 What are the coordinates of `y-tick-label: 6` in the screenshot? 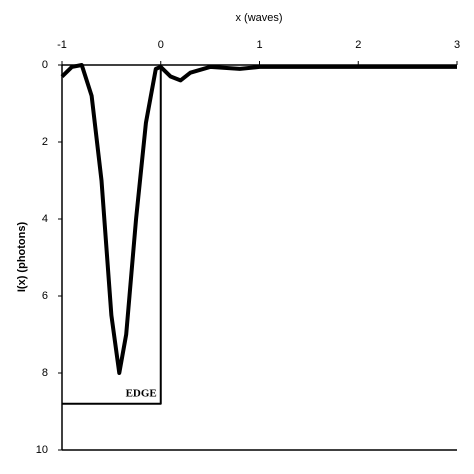 It's located at (45, 296).